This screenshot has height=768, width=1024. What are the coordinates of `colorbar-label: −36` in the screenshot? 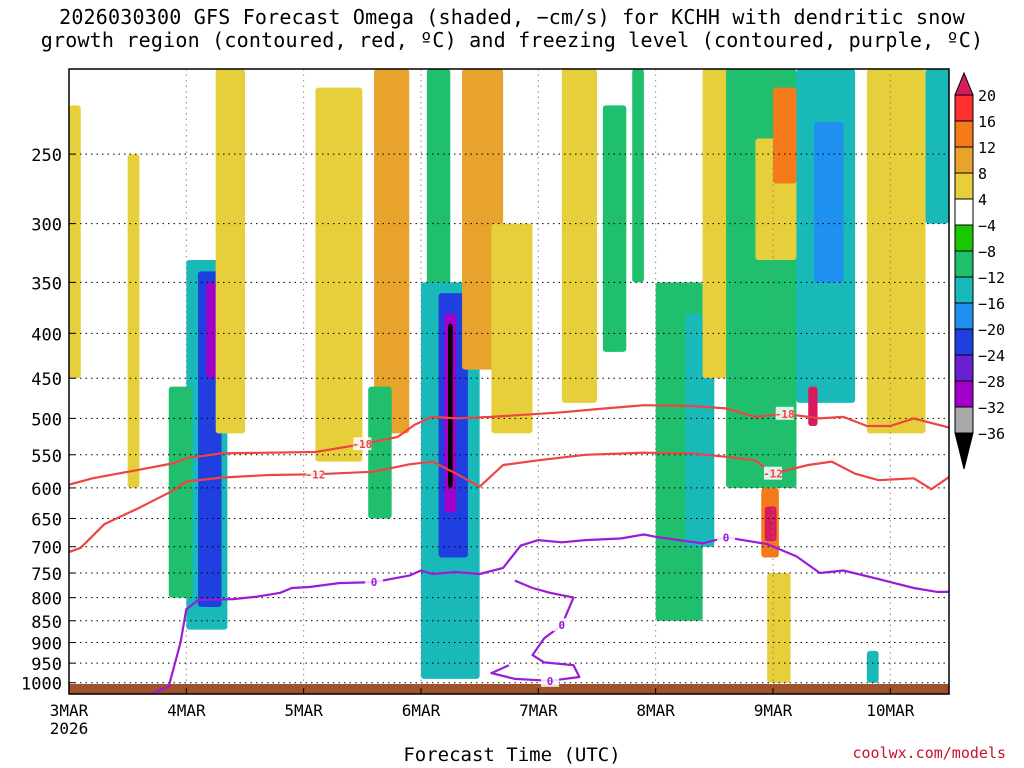 It's located at (991, 434).